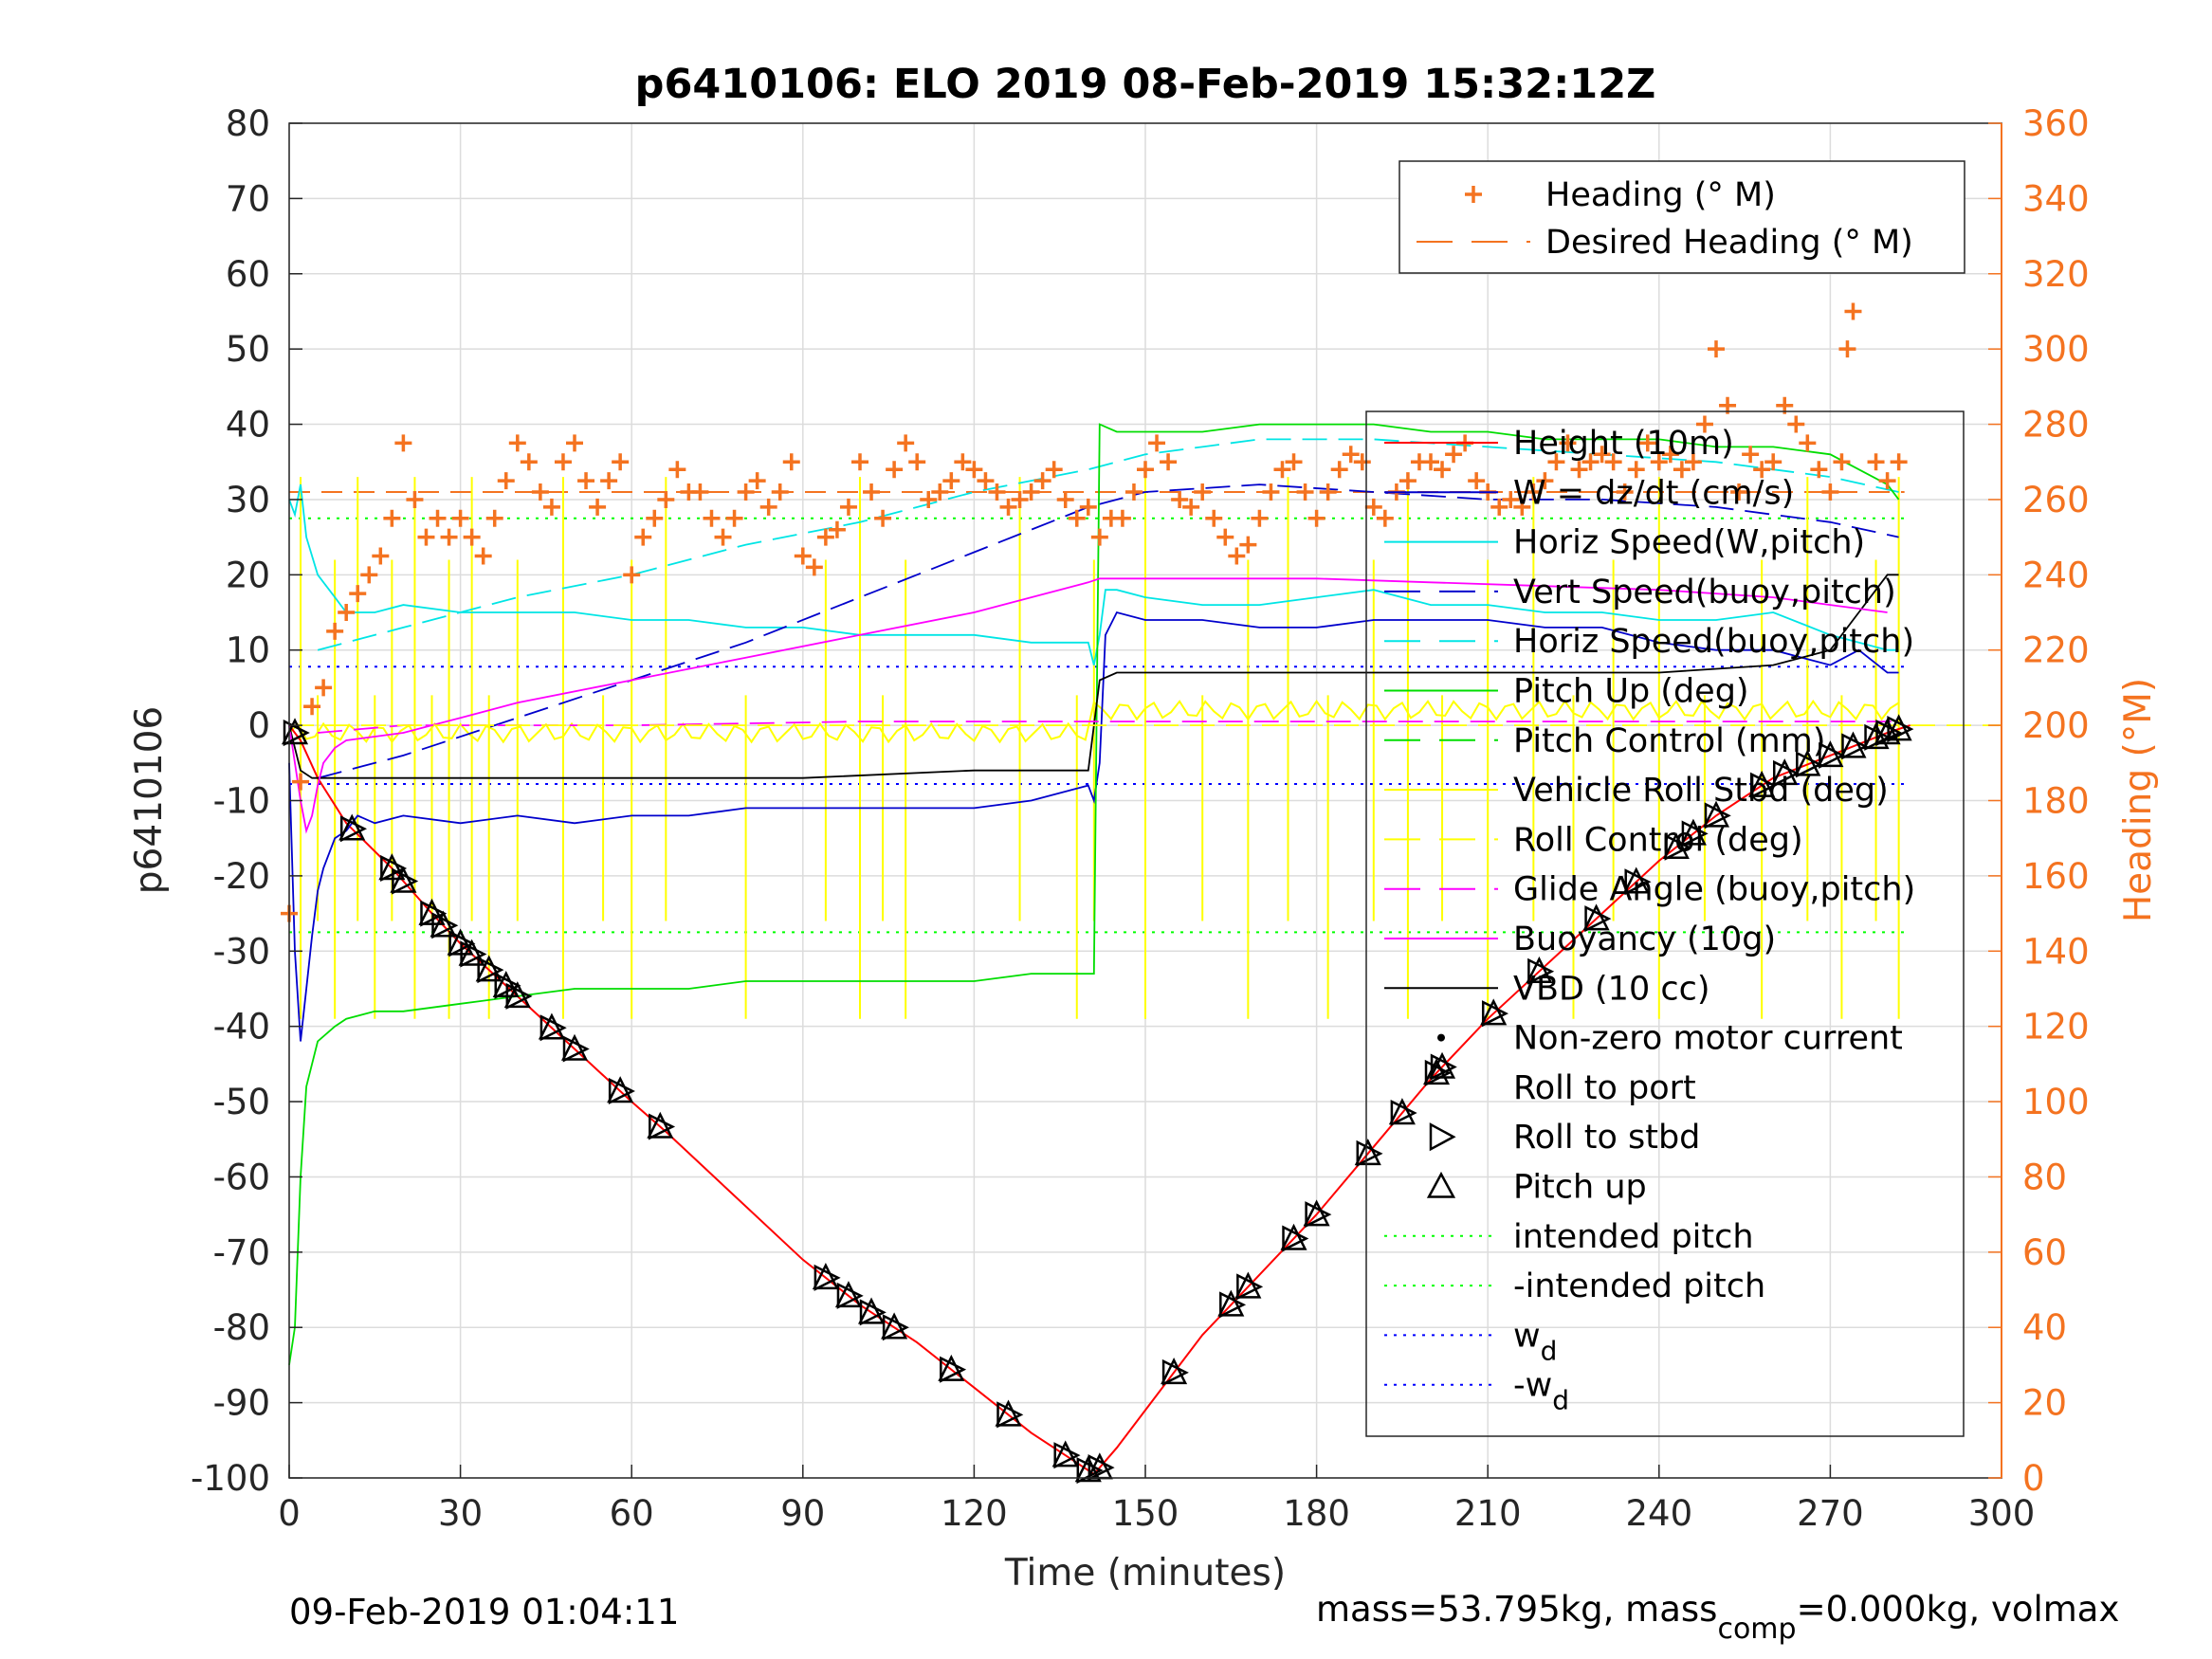 This screenshot has width=2212, height=1659. Describe the element at coordinates (241, 1403) in the screenshot. I see `y-tick-label: -90` at that location.